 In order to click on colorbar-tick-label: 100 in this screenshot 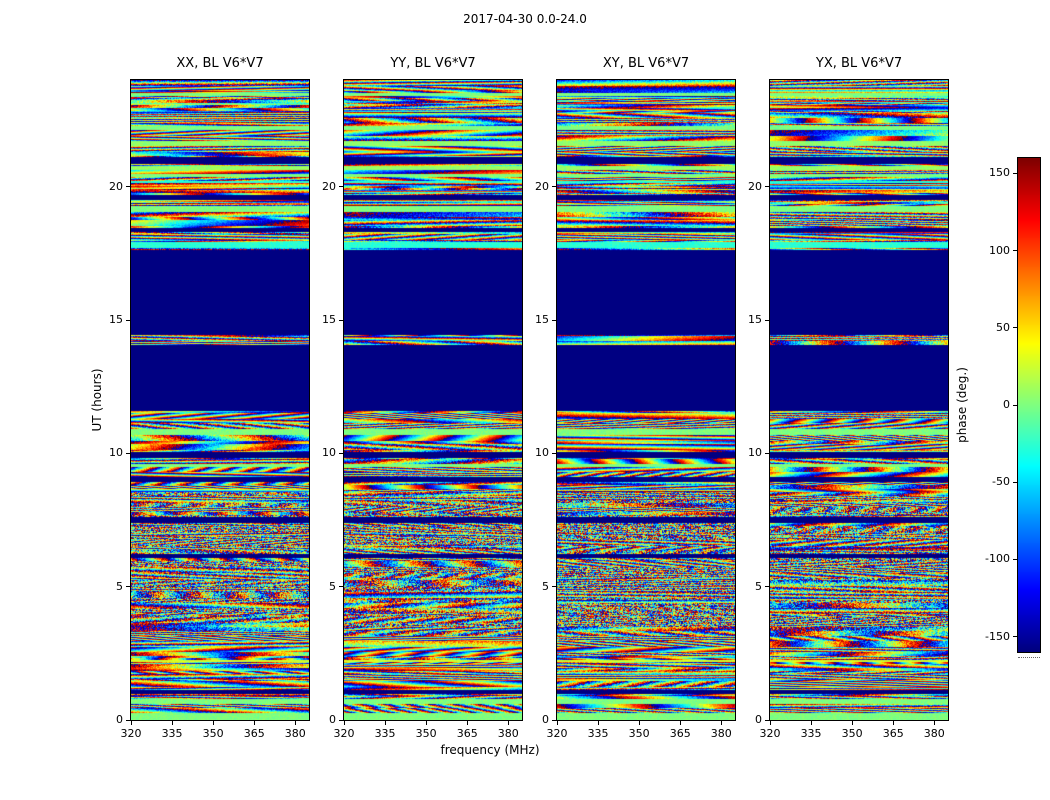, I will do `click(999, 250)`.